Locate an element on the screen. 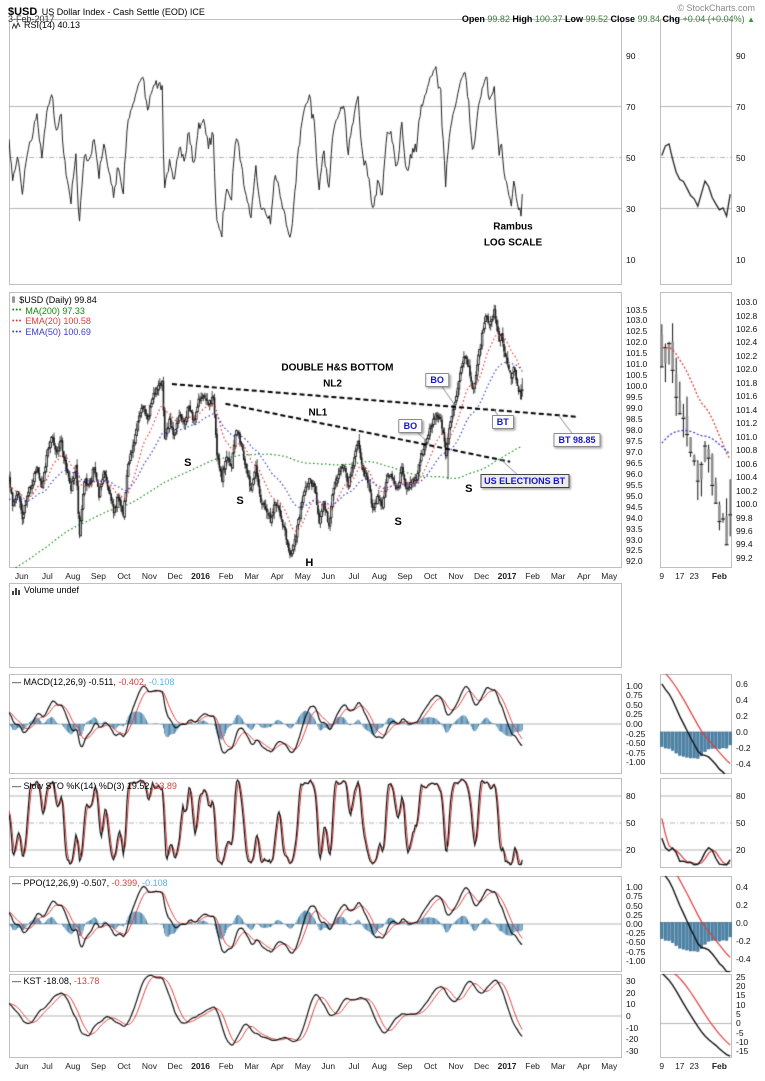 The height and width of the screenshot is (1081, 765). macd-axis-tick: -0.50 is located at coordinates (636, 743).